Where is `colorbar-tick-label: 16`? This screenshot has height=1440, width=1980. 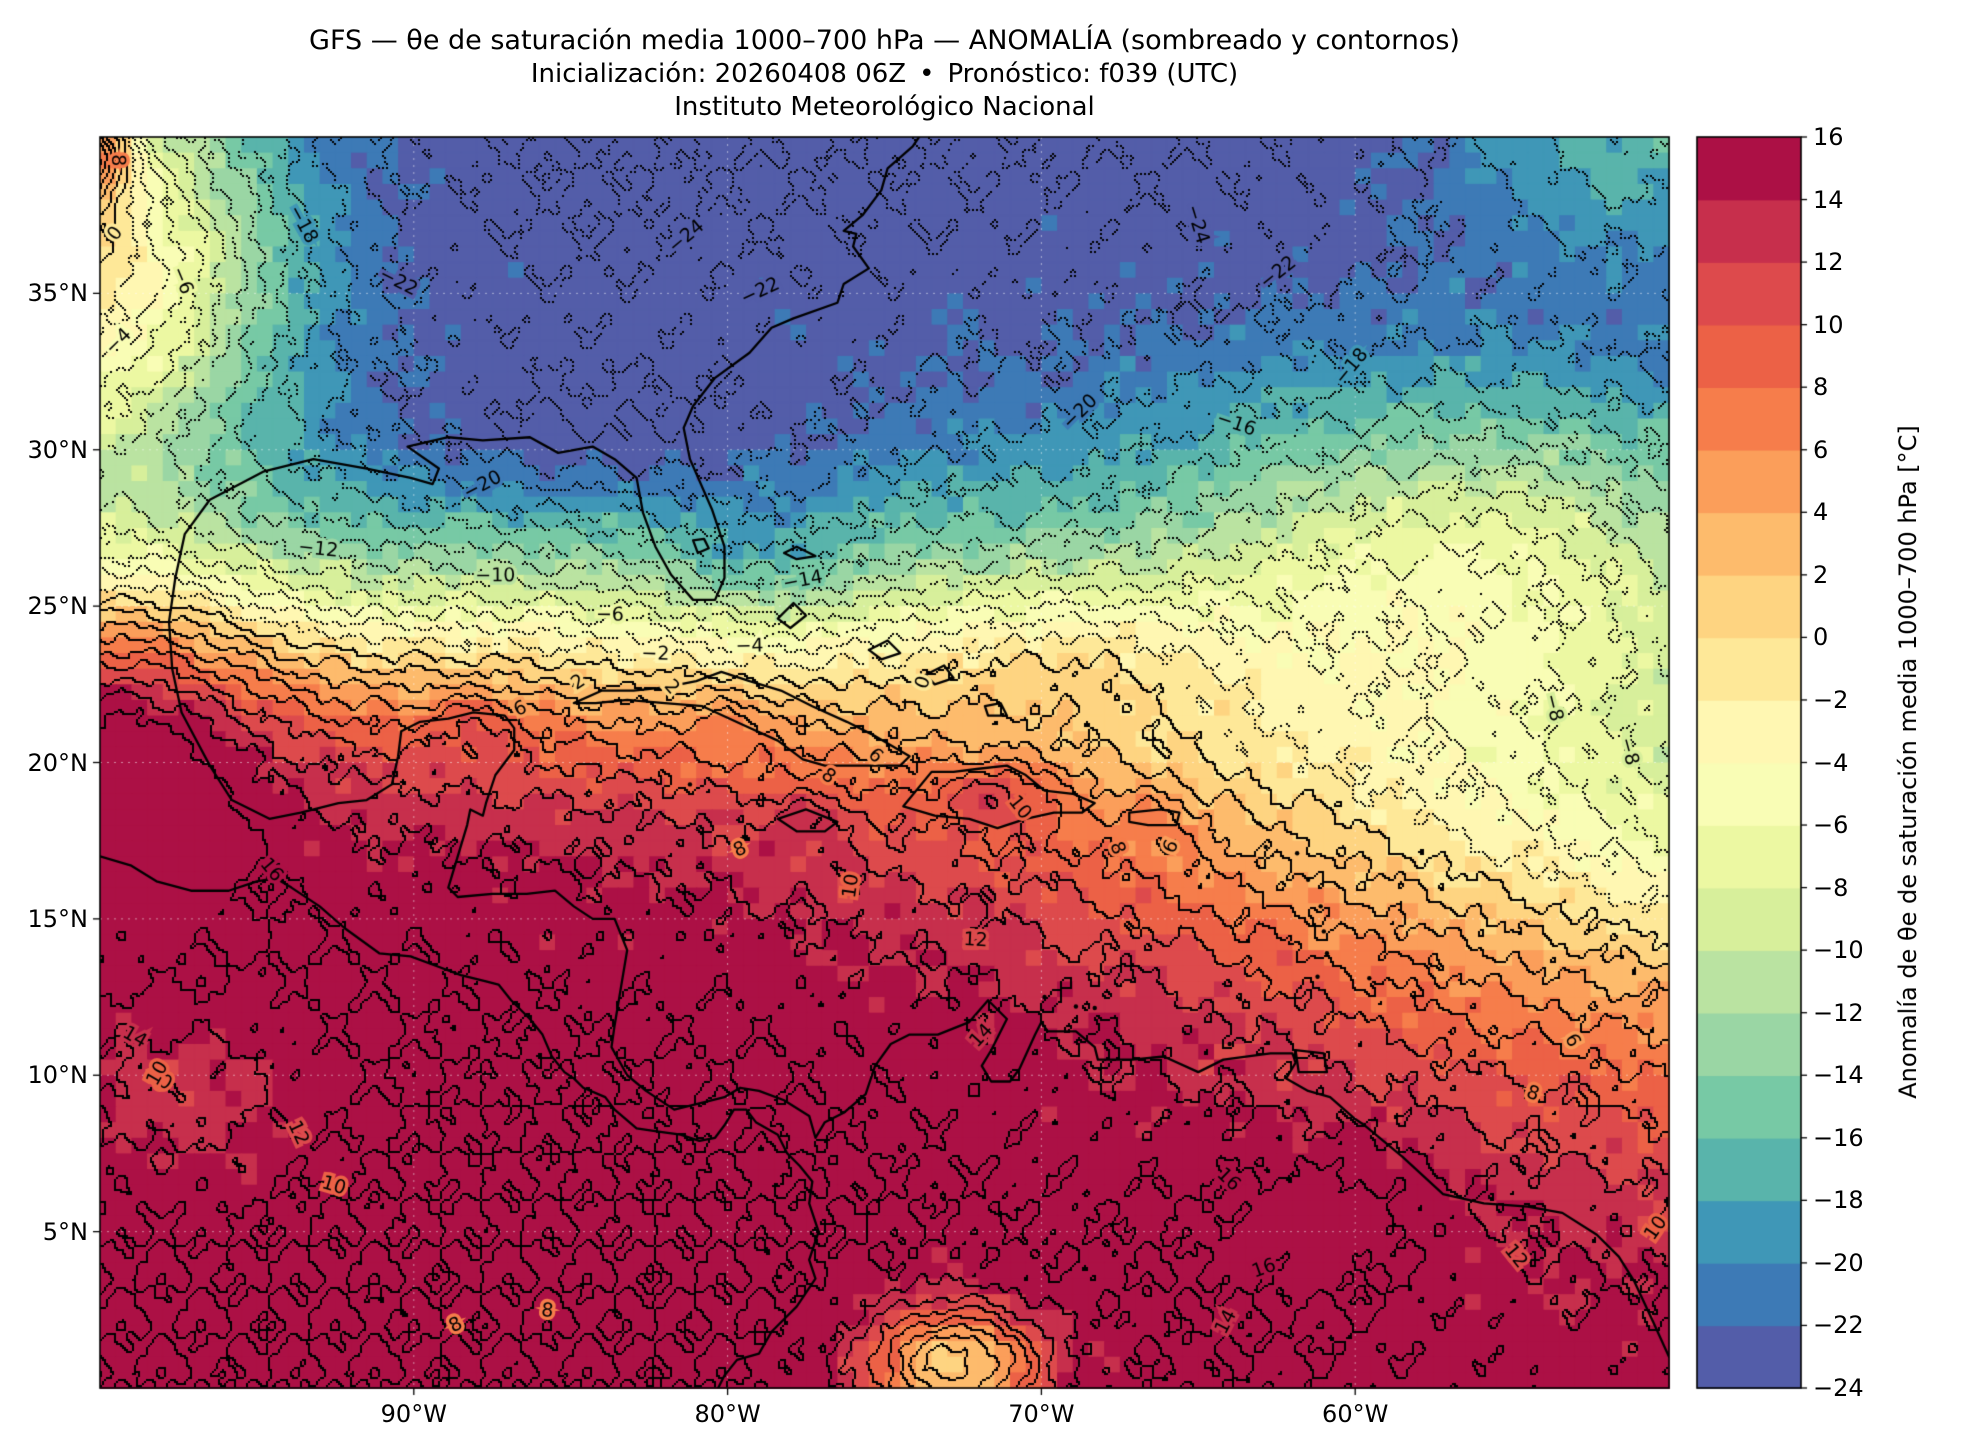
colorbar-tick-label: 16 is located at coordinates (1828, 137).